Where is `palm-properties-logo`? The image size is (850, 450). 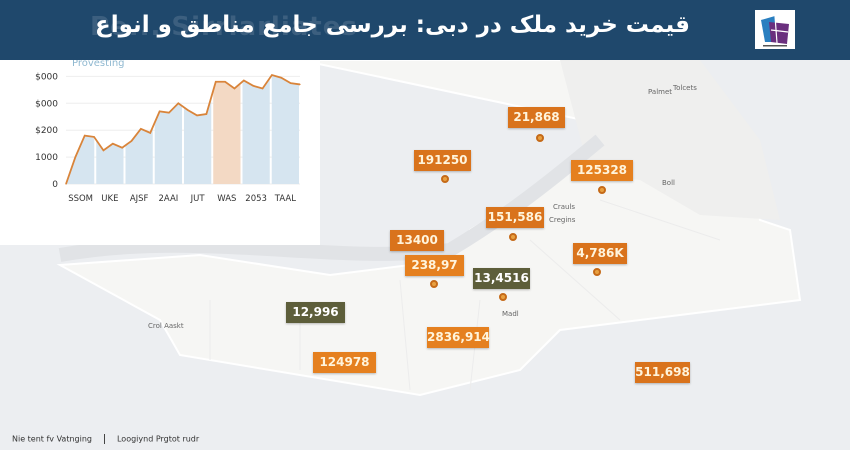 palm-properties-logo is located at coordinates (775, 29).